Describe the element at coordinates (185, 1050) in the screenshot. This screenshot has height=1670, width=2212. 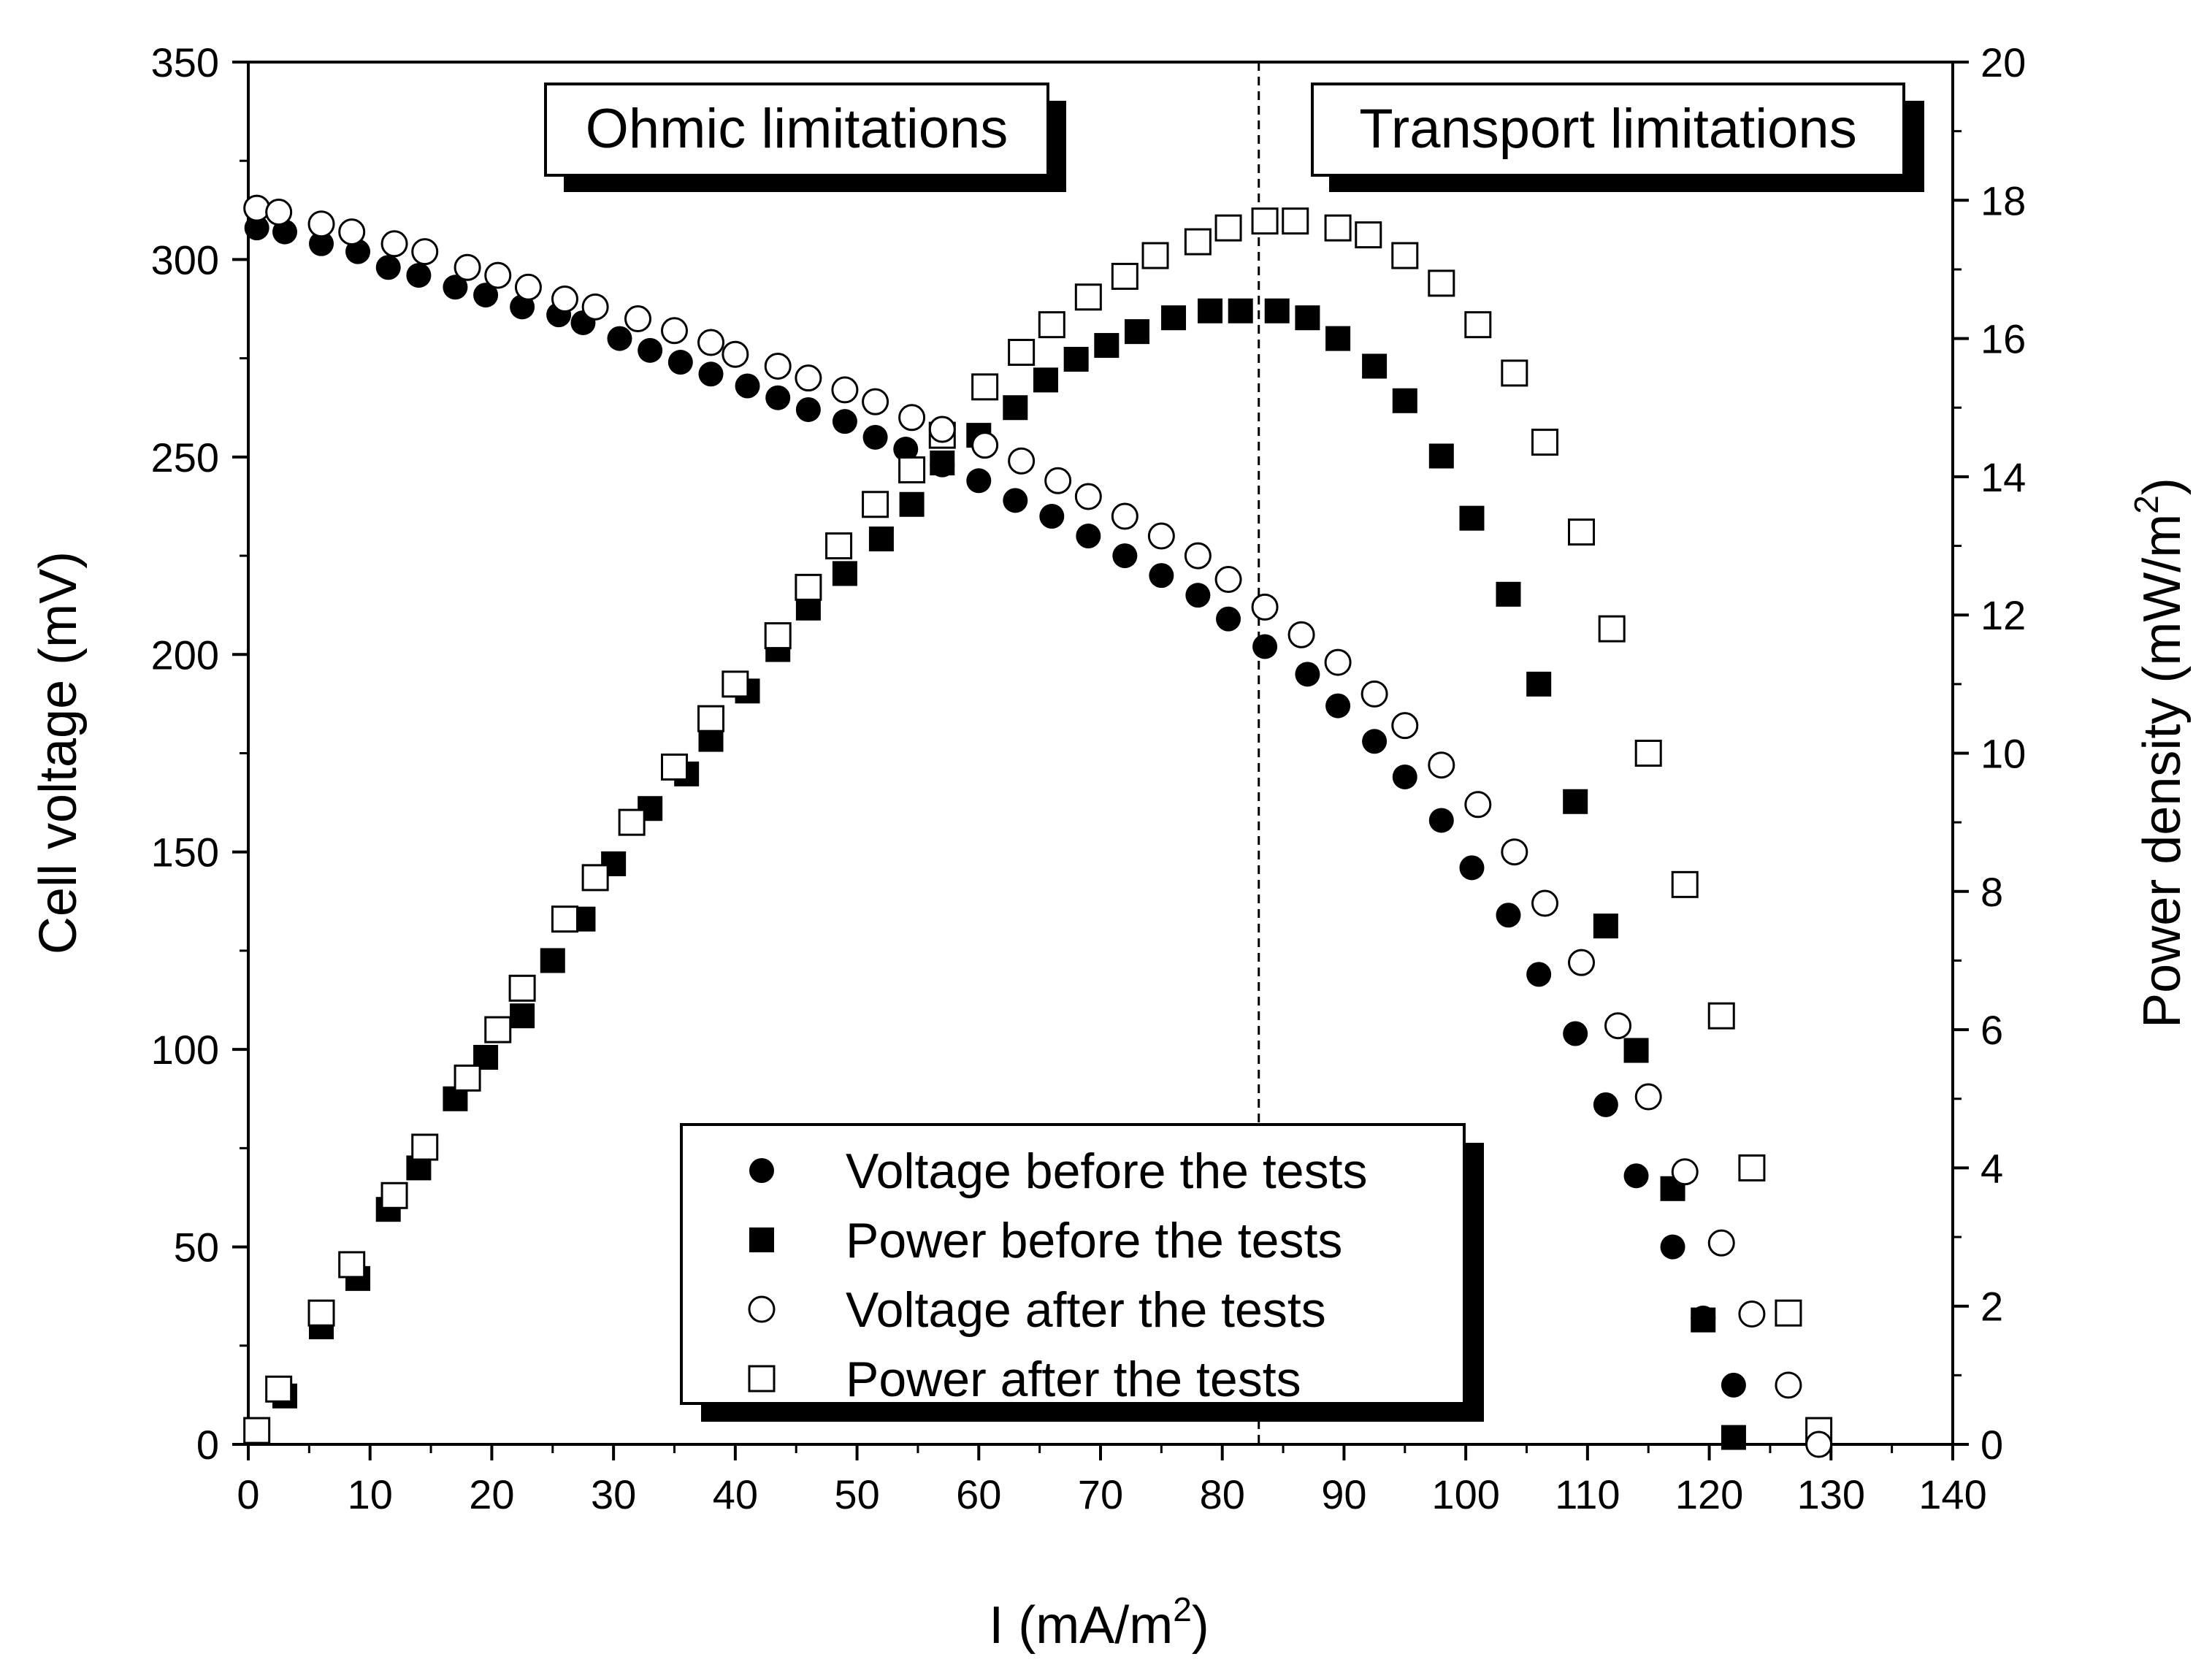
I see `y-left-tick-label: 100` at that location.